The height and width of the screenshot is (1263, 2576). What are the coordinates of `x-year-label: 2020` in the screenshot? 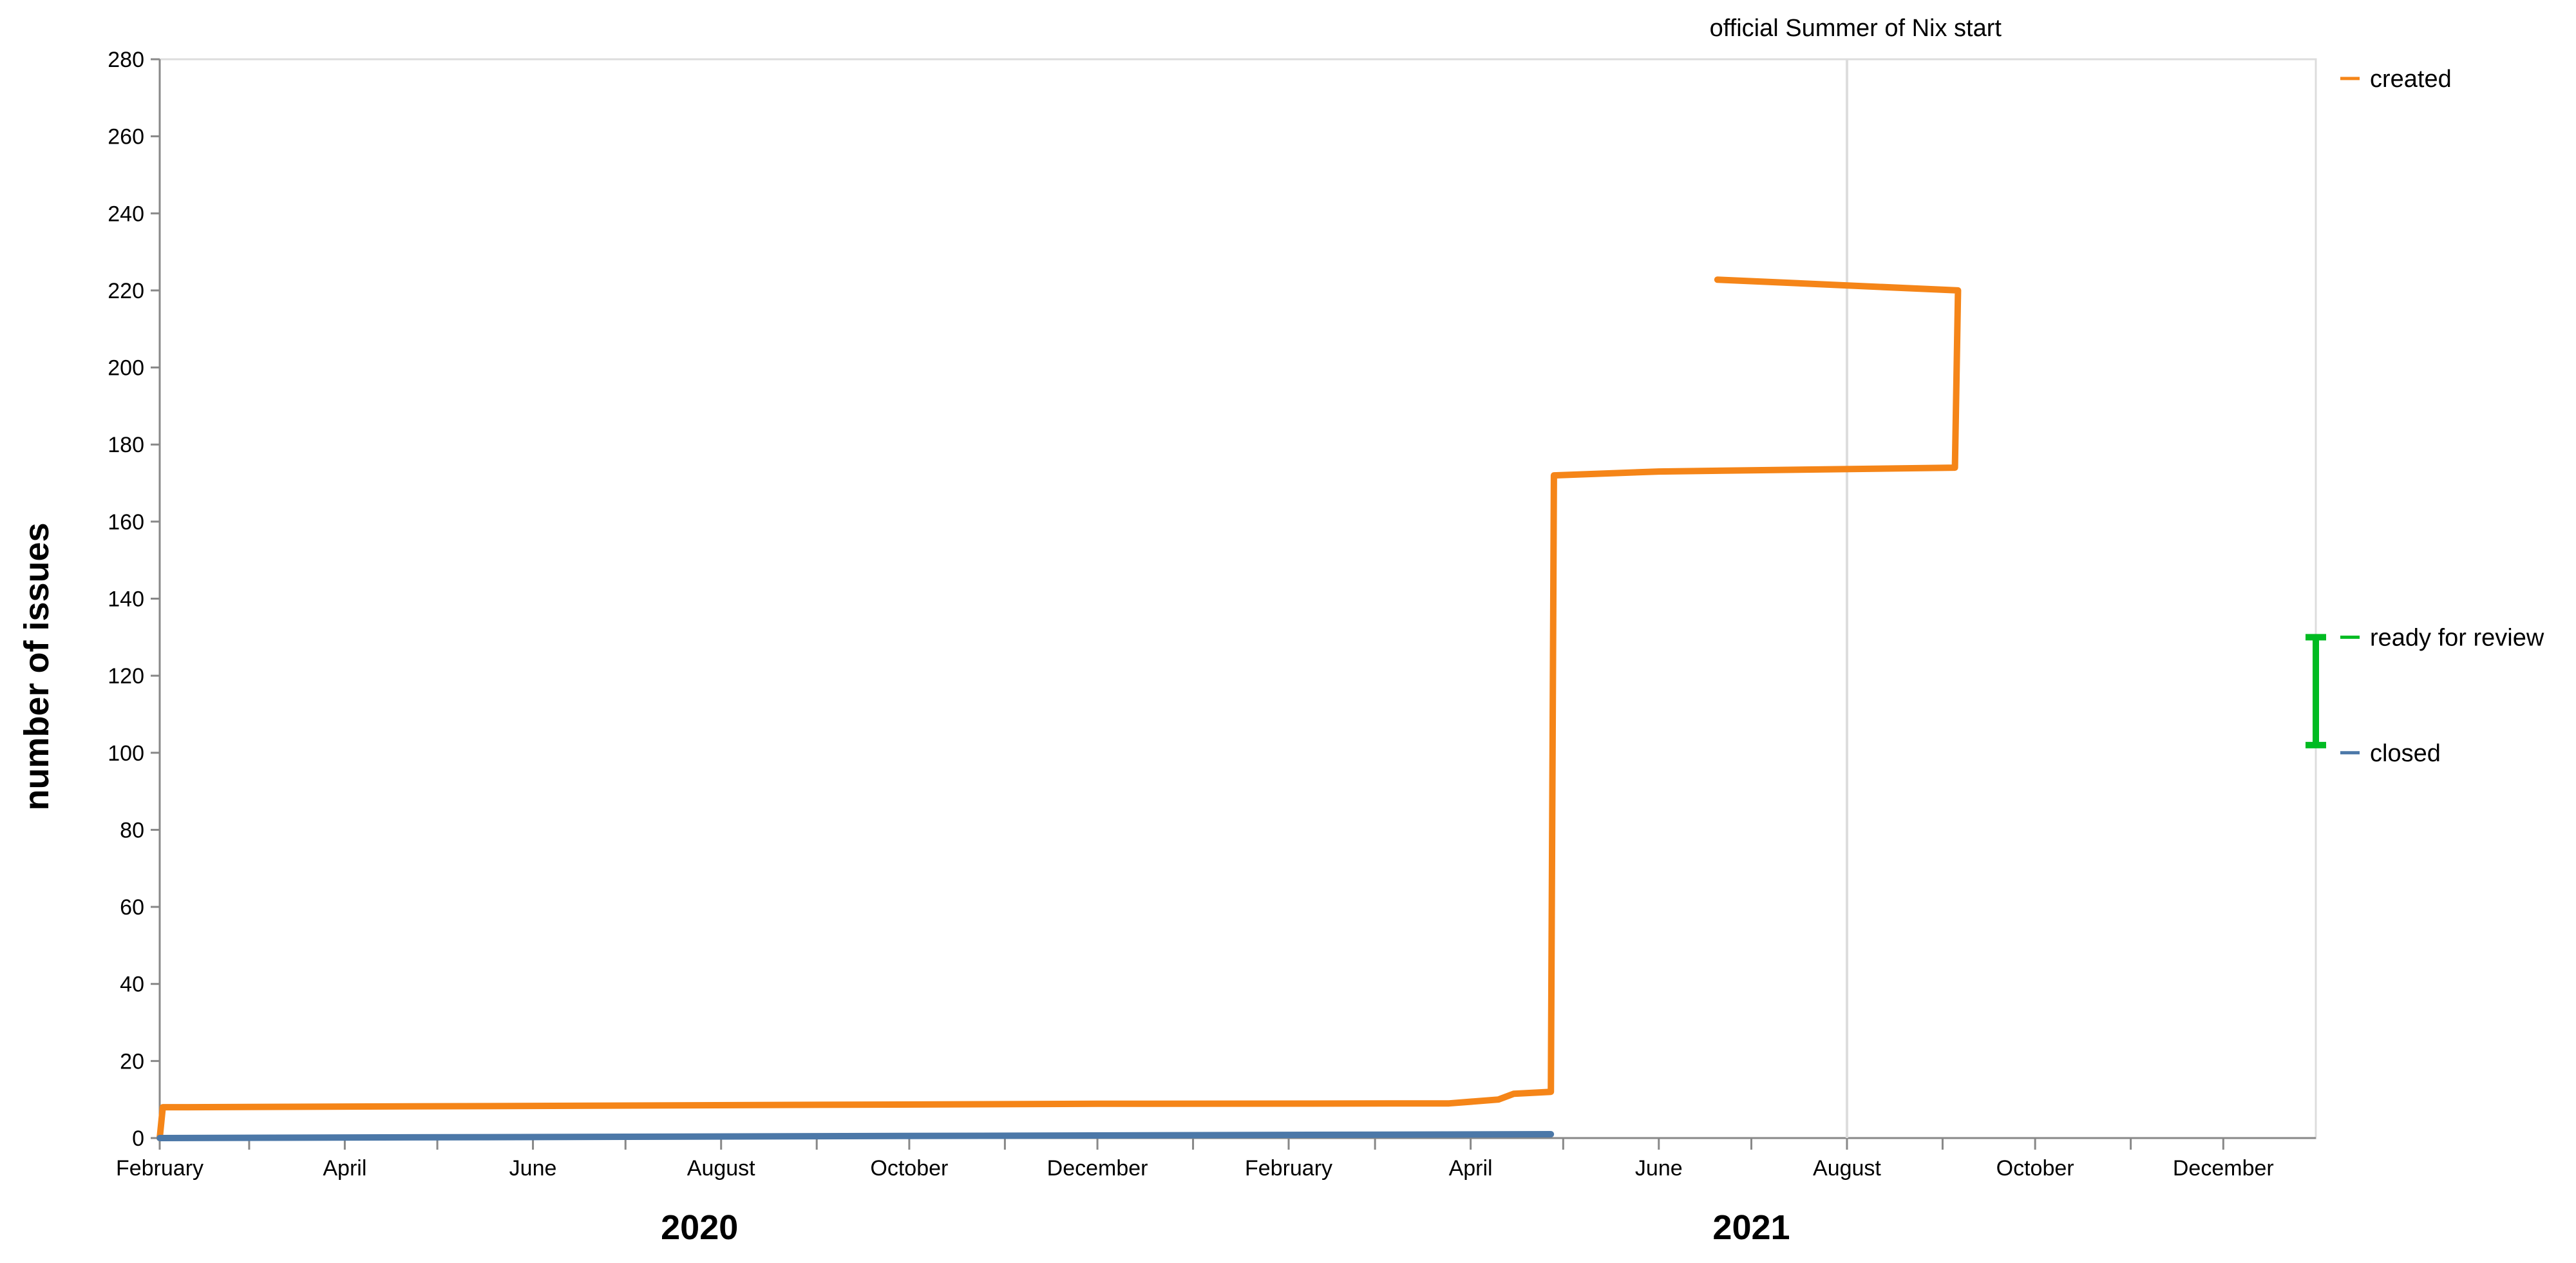 It's located at (699, 1227).